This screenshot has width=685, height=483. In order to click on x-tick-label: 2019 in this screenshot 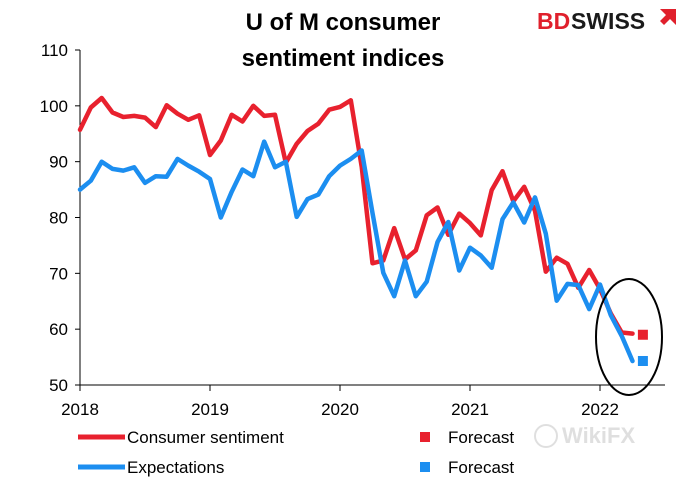, I will do `click(210, 409)`.